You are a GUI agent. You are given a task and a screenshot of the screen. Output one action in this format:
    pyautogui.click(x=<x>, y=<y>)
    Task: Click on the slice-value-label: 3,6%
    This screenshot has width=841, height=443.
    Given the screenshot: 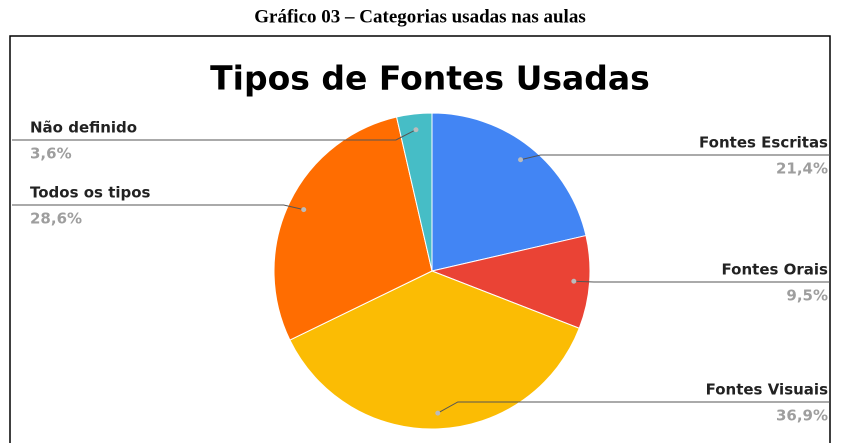 What is the action you would take?
    pyautogui.click(x=51, y=154)
    